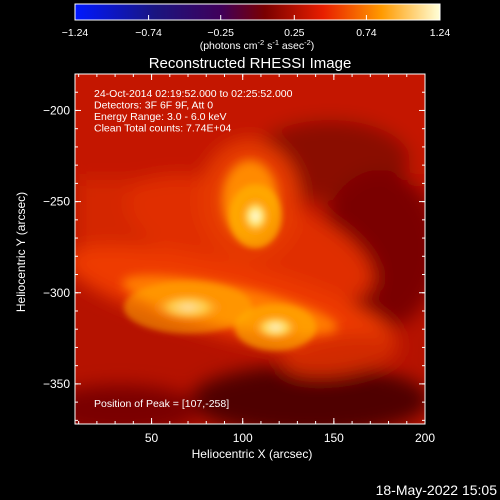 This screenshot has width=500, height=500. I want to click on colorbar-ticks, so click(257, 17).